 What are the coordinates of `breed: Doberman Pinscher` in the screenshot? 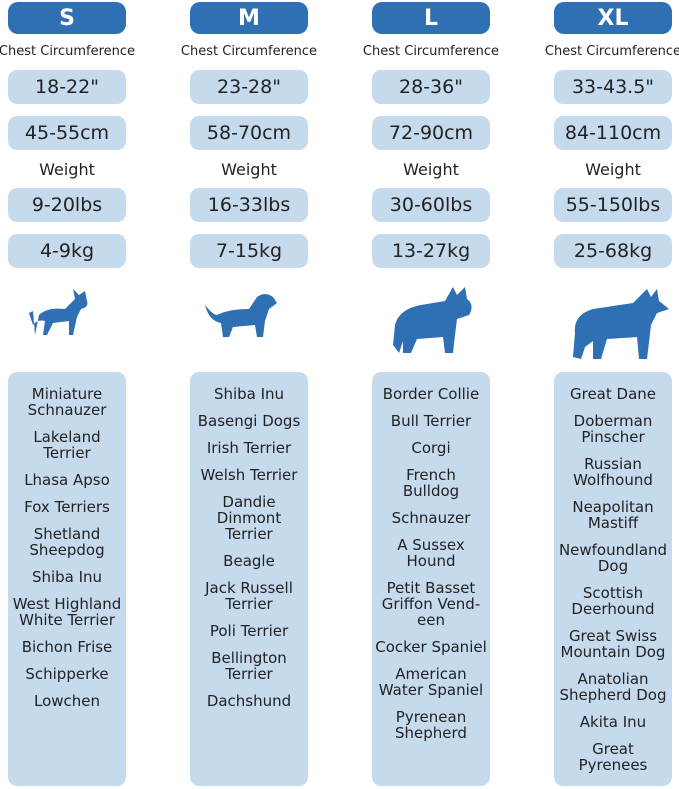 It's located at (613, 429).